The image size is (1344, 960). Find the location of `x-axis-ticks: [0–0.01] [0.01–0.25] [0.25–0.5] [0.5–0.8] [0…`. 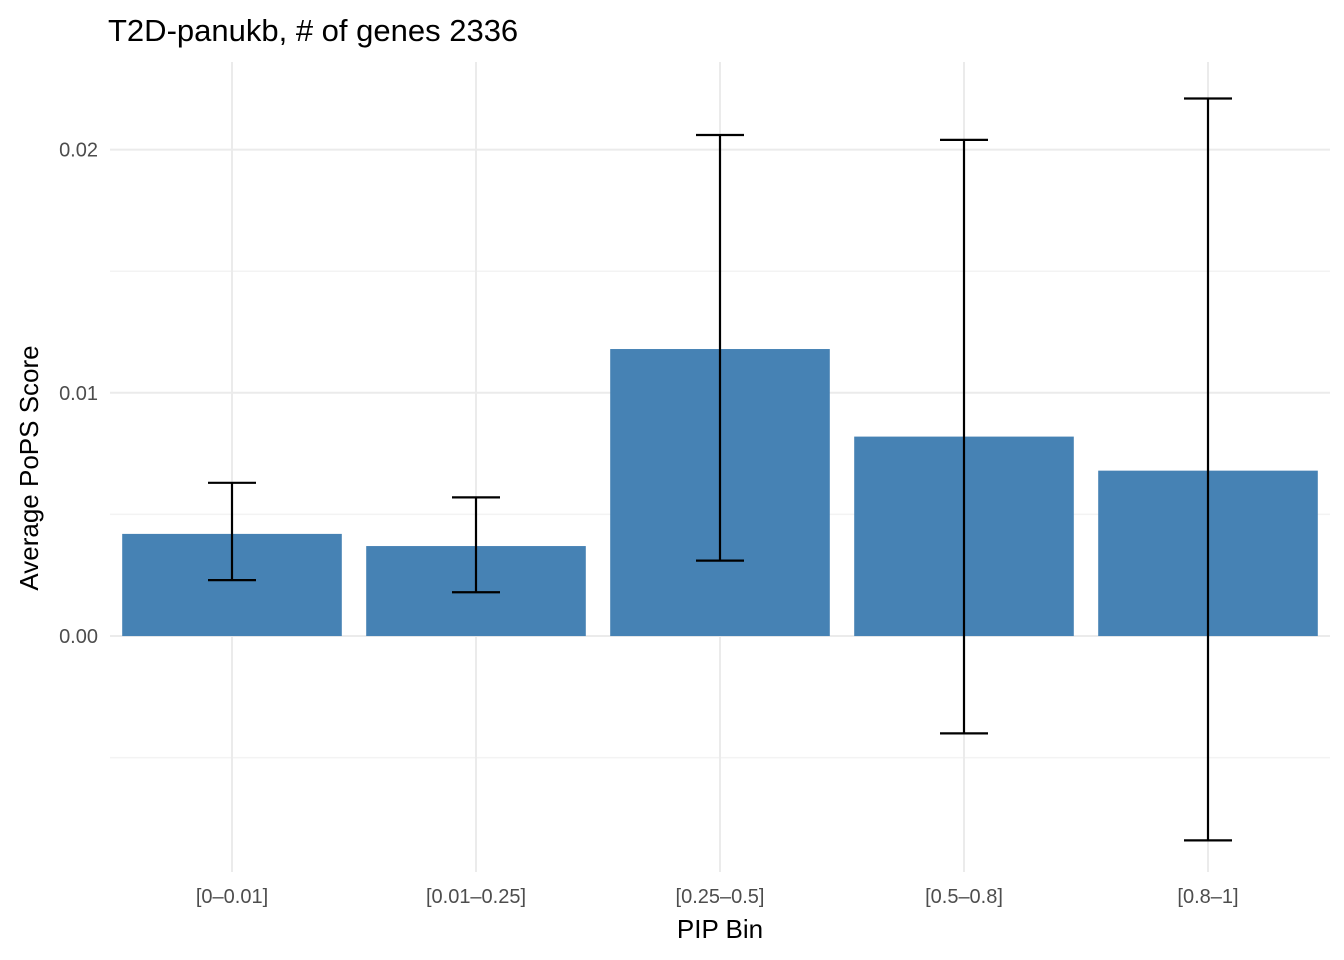

x-axis-ticks: [0–0.01] [0.01–0.25] [0.25–0.5] [0.5–0.8] [0… is located at coordinates (717, 897).